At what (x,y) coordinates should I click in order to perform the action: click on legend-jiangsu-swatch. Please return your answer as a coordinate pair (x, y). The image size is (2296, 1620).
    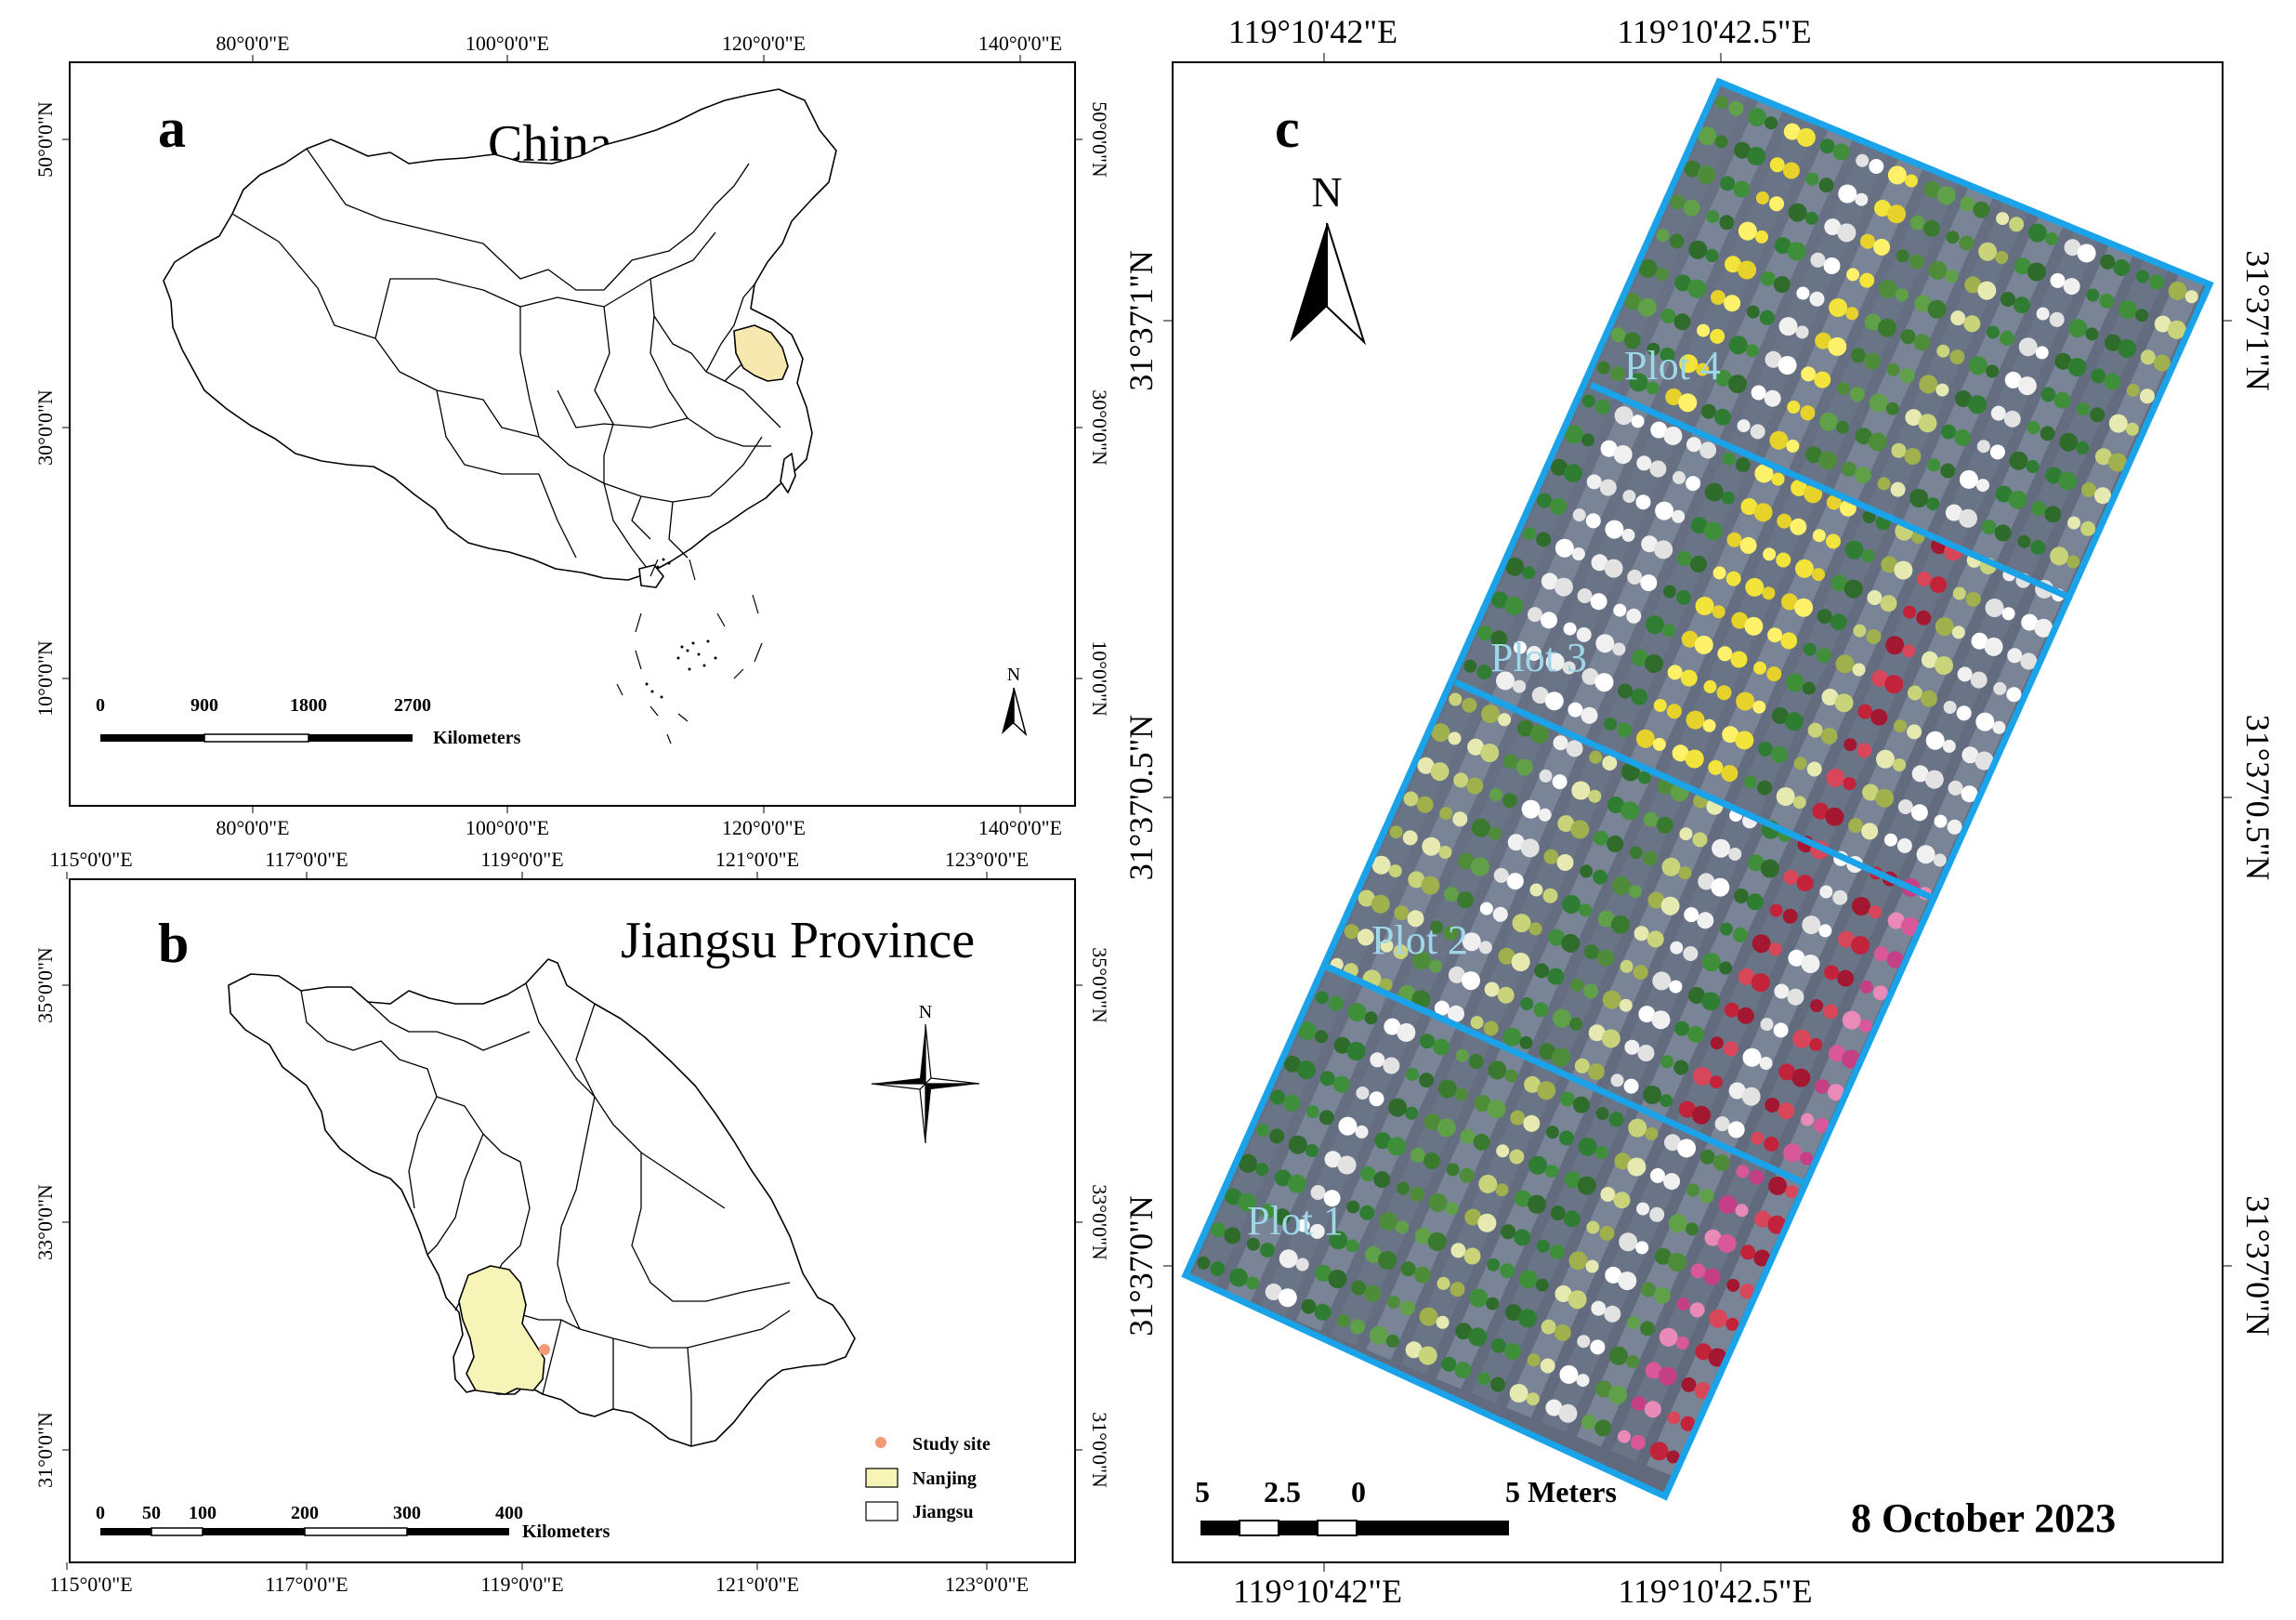
    Looking at the image, I should click on (882, 1511).